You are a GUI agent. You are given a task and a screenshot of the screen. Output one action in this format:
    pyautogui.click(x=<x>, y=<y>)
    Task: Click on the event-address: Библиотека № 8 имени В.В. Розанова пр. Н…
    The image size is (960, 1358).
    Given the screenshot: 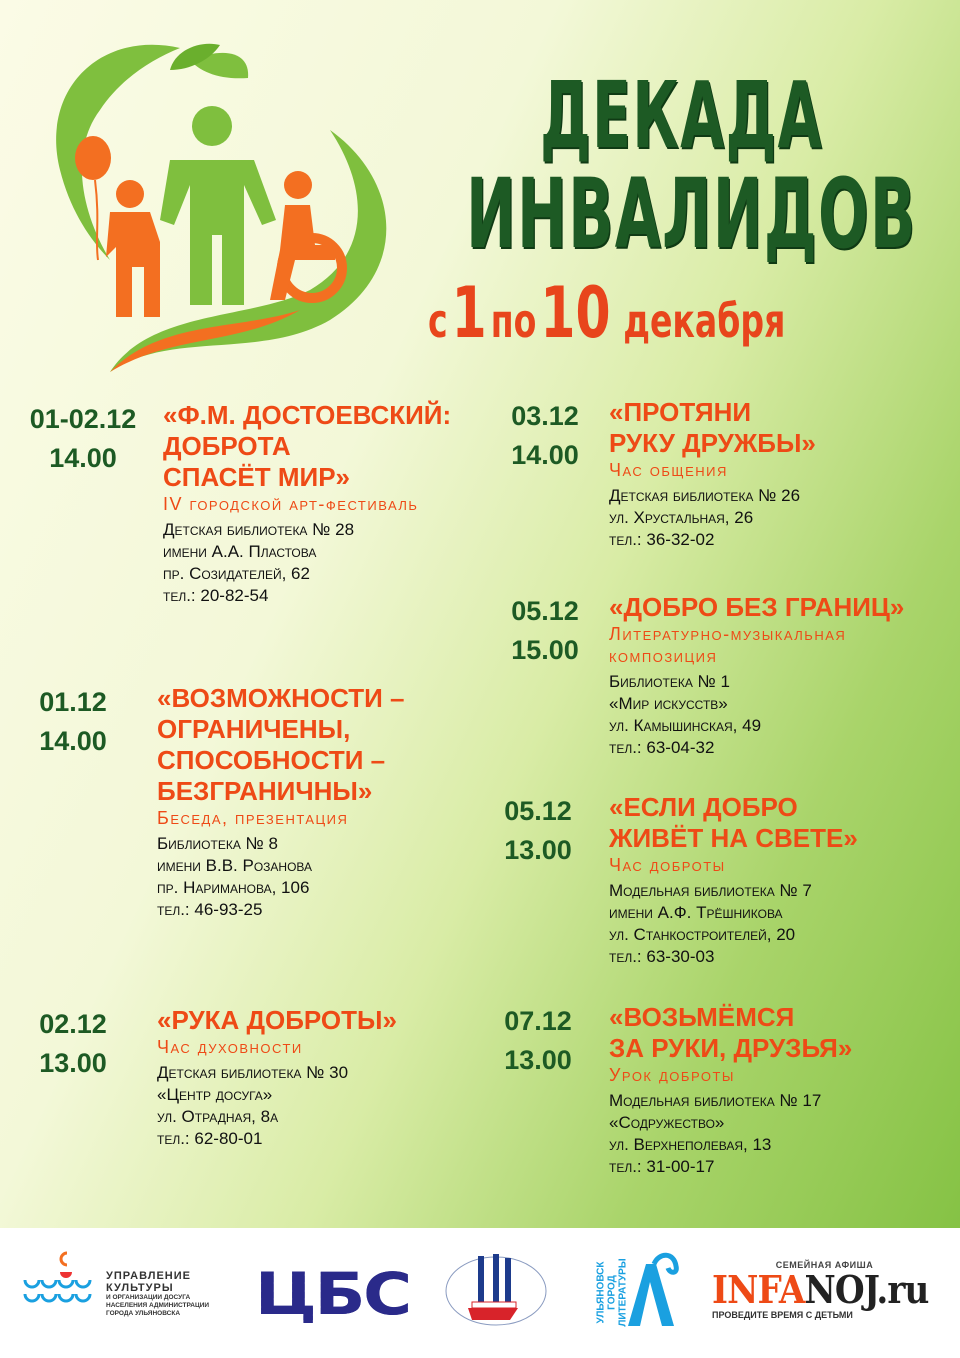 What is the action you would take?
    pyautogui.click(x=235, y=876)
    